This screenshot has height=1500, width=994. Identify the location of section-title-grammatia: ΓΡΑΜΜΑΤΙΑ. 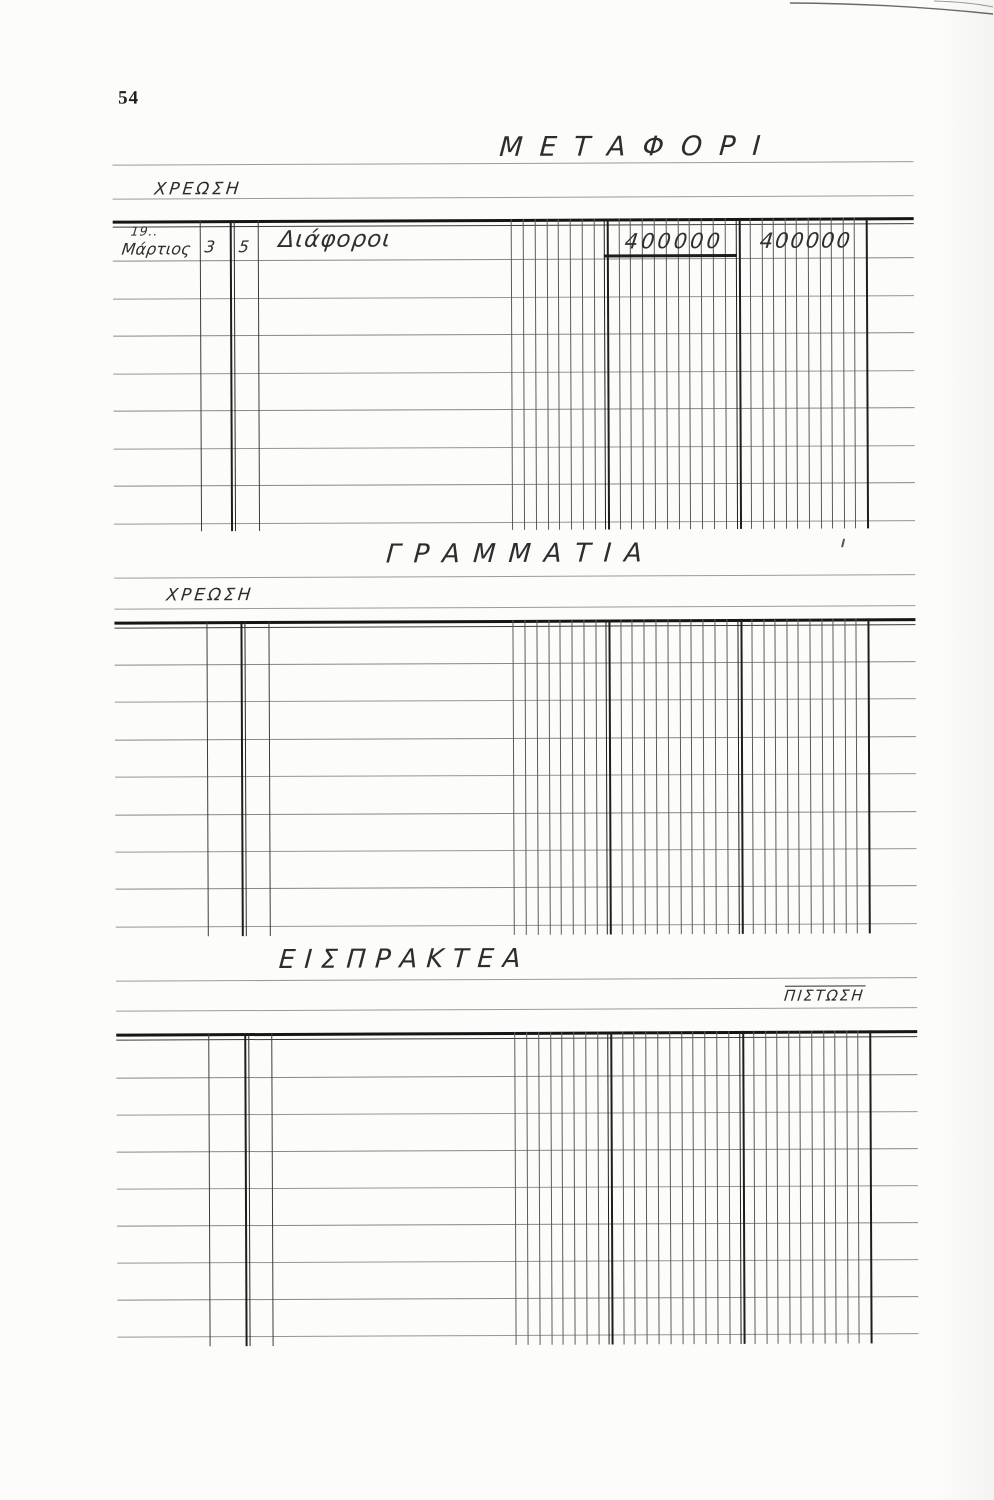
(521, 554).